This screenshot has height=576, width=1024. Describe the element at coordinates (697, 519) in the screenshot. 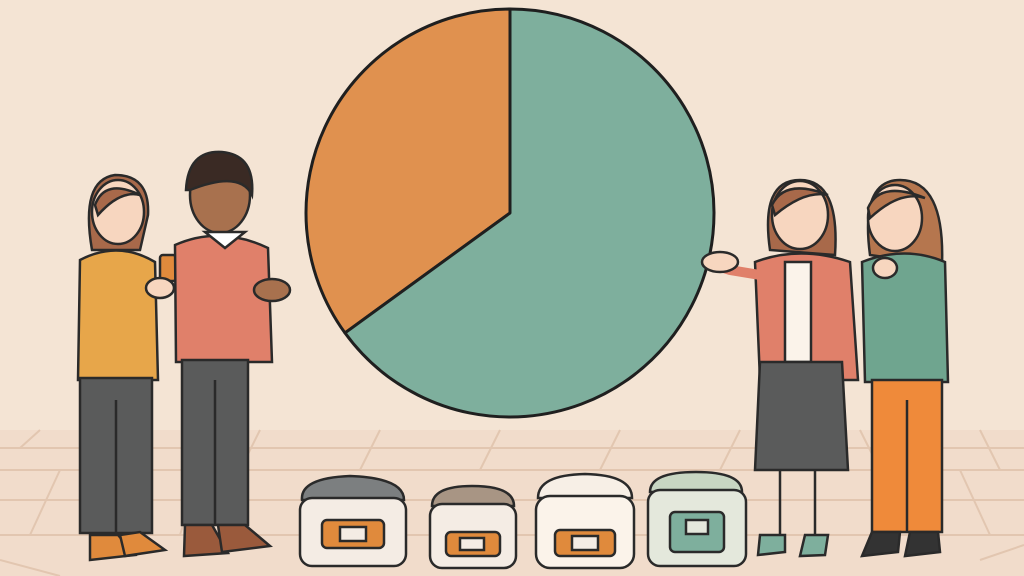

I see `rice-cooker-sage` at that location.